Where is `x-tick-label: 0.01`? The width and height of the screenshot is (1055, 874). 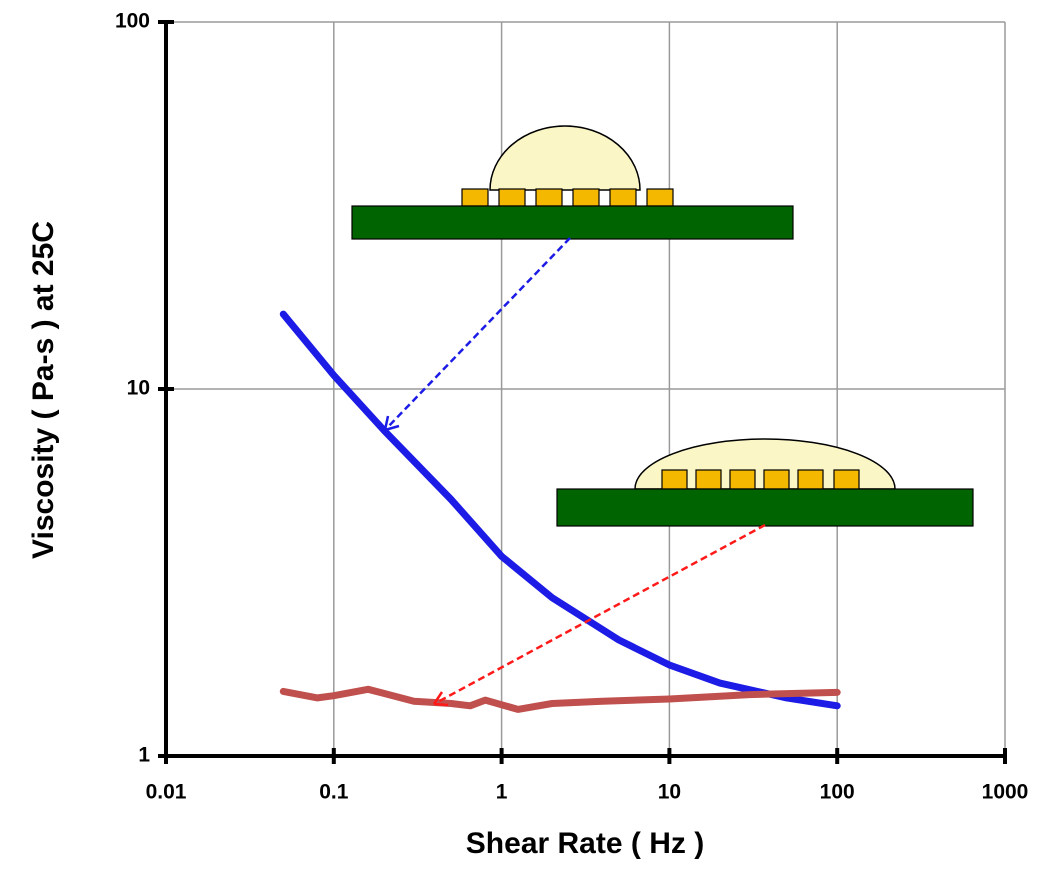 x-tick-label: 0.01 is located at coordinates (166, 792).